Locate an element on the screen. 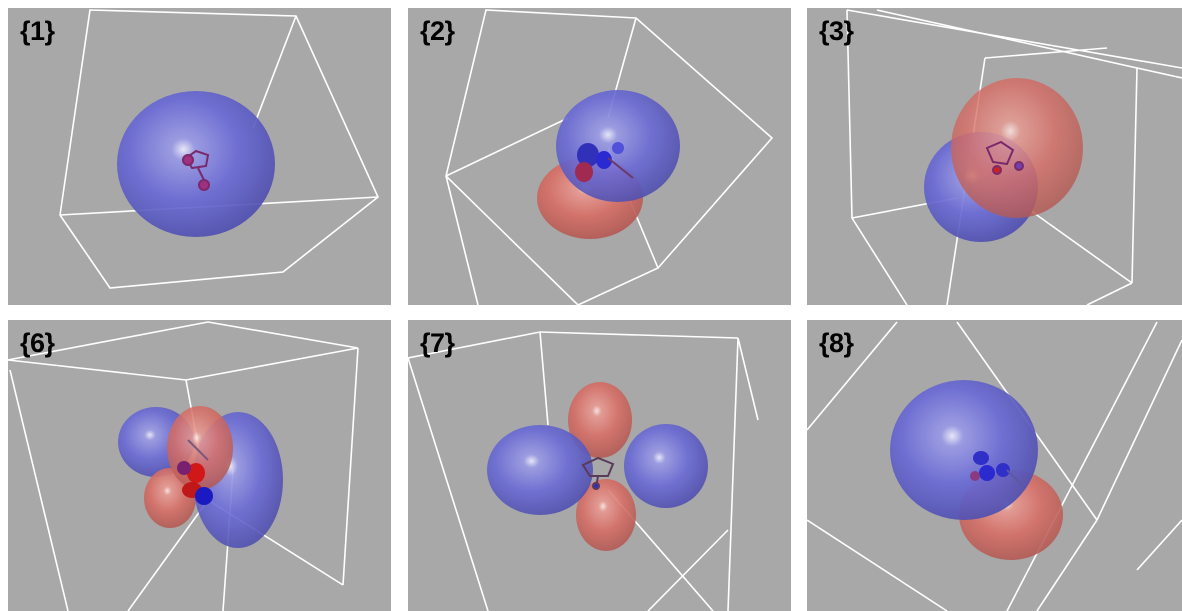 The width and height of the screenshot is (1182, 611). panel-label: {7} is located at coordinates (437, 343).